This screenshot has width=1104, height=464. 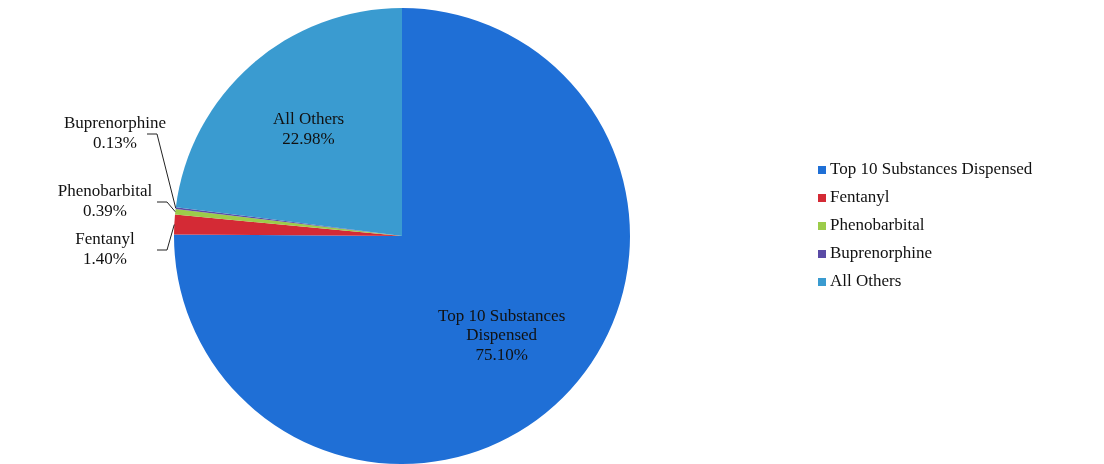 I want to click on legend-label: Top 10 Substances Dispensed, so click(x=931, y=168).